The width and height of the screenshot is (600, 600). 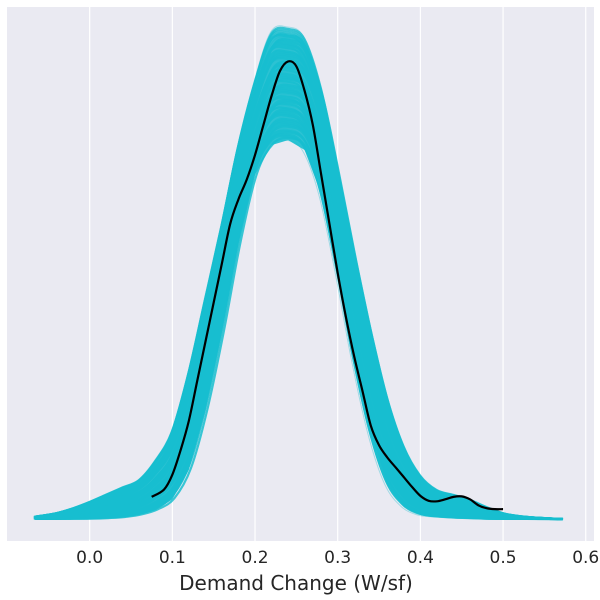 I want to click on x-axis-label: Demand Change (W/sf), so click(x=296, y=583).